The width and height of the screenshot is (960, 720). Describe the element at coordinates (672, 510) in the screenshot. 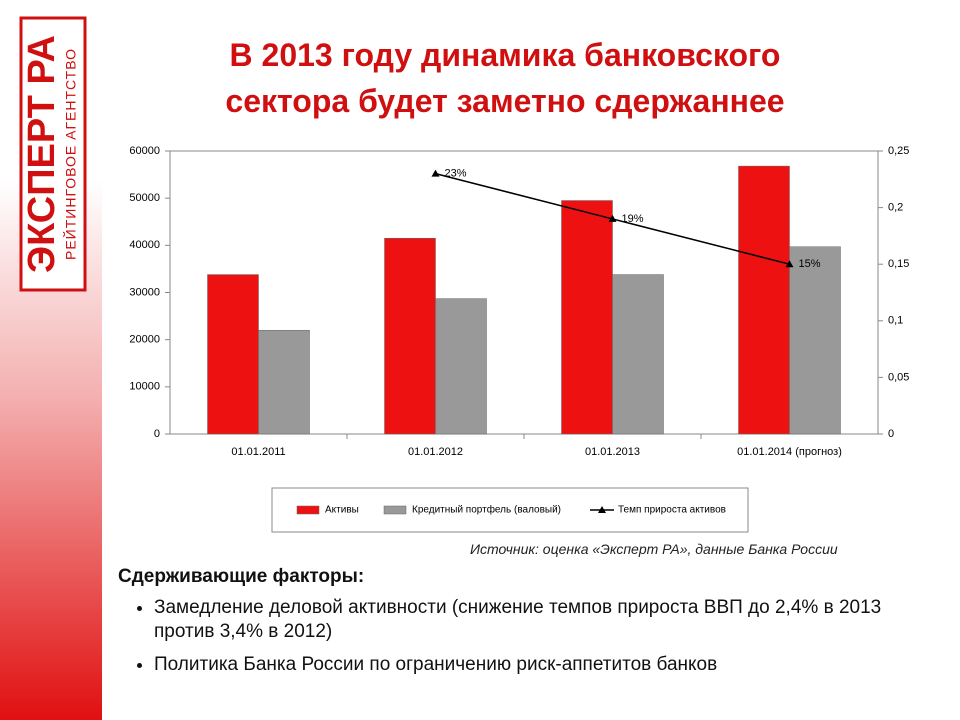

I see `legend-label: Темп прироста активов` at that location.